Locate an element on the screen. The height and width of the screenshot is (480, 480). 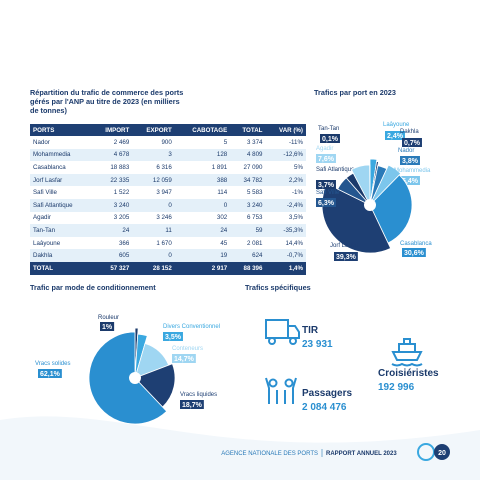
slice-value: 3,7% is located at coordinates (326, 185).